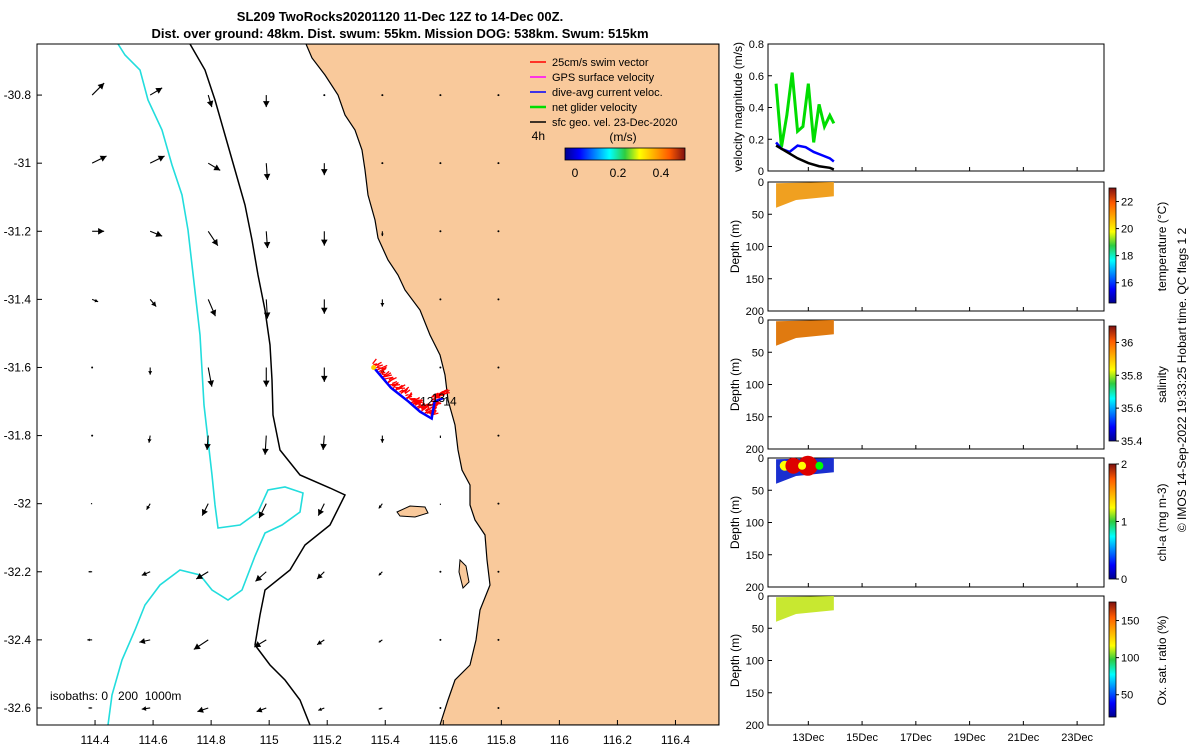  I want to click on legend-net: net glider velocity, so click(594, 108).